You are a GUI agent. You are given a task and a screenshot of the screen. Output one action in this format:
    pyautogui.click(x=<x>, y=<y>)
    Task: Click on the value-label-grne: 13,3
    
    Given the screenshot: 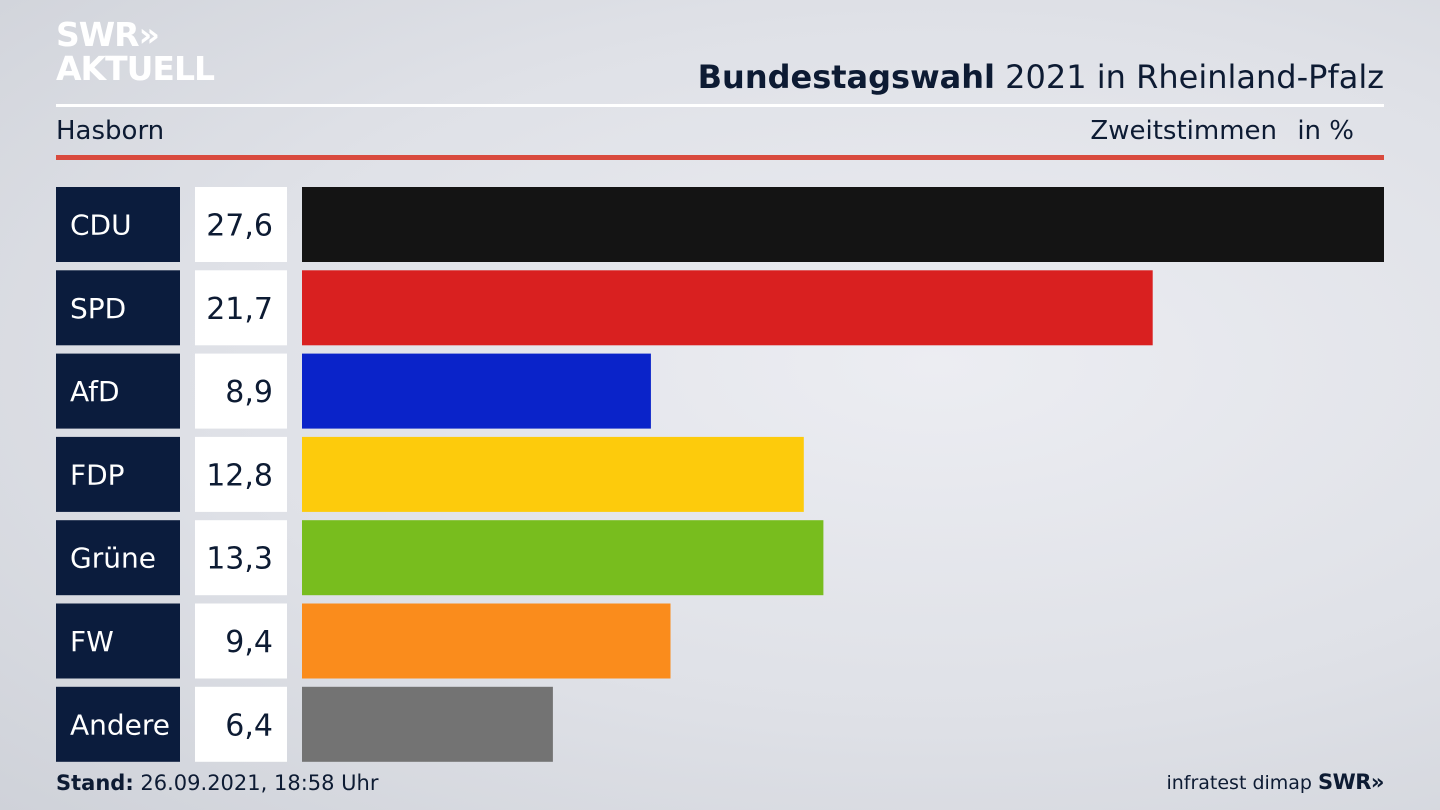 What is the action you would take?
    pyautogui.click(x=239, y=559)
    